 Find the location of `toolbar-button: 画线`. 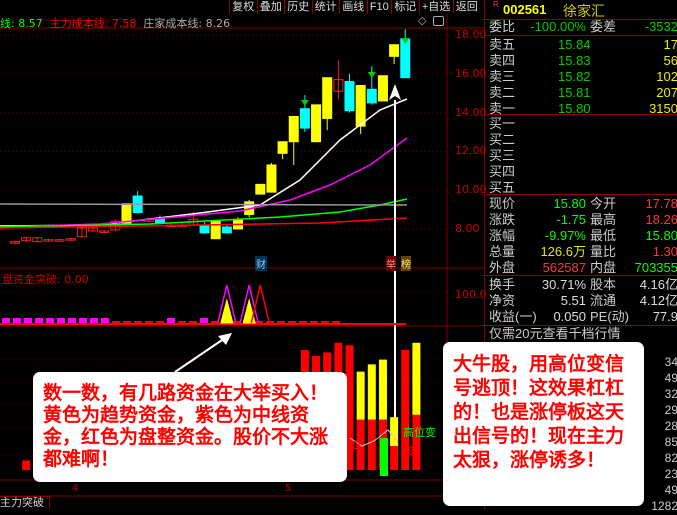

toolbar-button: 画线 is located at coordinates (353, 7).